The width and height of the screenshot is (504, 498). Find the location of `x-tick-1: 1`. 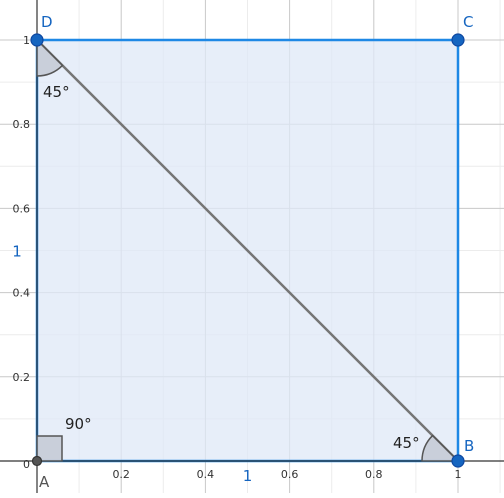

x-tick-1: 1 is located at coordinates (458, 474).